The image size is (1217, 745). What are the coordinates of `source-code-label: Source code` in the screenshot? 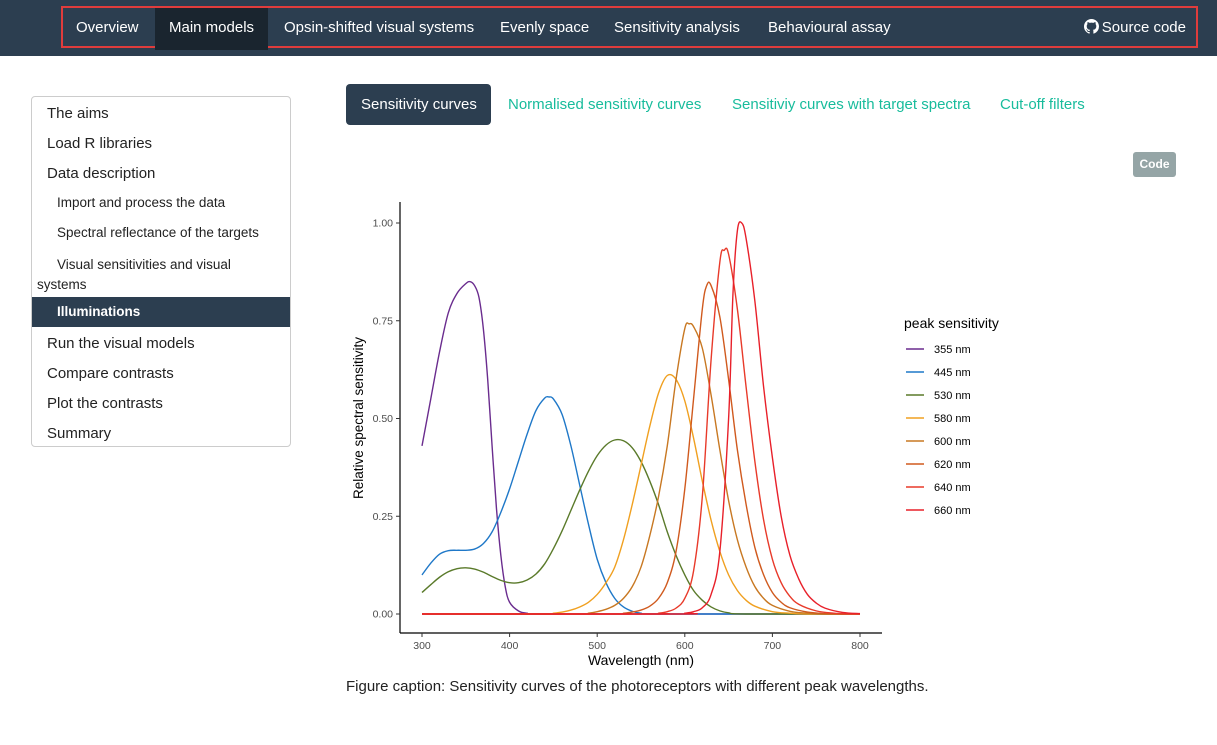 It's located at (1143, 27).